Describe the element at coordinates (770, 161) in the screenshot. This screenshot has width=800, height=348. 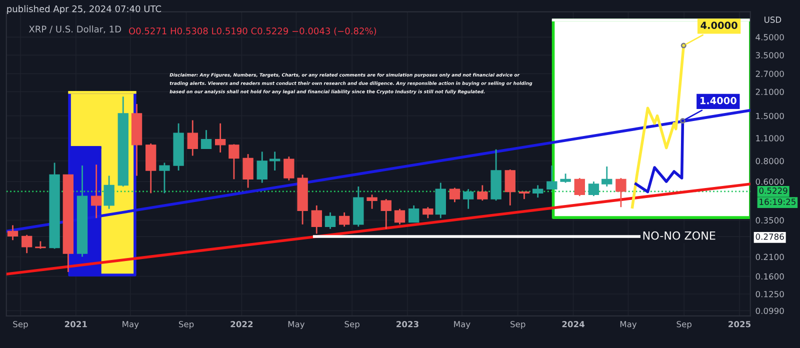
I see `y-tick-label: 0.8000` at that location.